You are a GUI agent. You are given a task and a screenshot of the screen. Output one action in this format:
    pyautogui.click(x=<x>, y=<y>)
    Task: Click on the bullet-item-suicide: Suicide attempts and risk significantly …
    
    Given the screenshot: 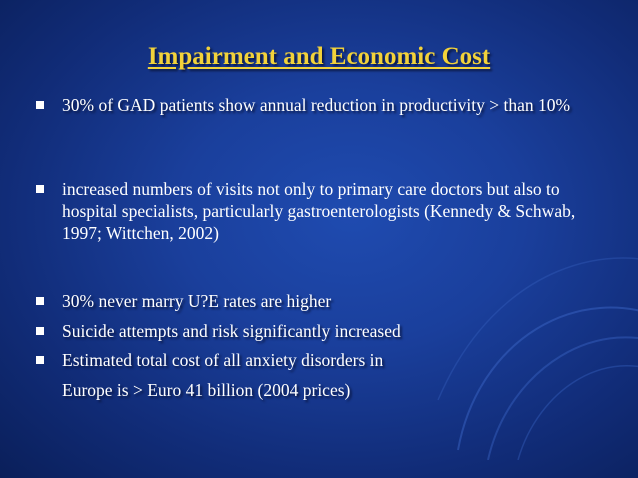 What is the action you would take?
    pyautogui.click(x=321, y=331)
    